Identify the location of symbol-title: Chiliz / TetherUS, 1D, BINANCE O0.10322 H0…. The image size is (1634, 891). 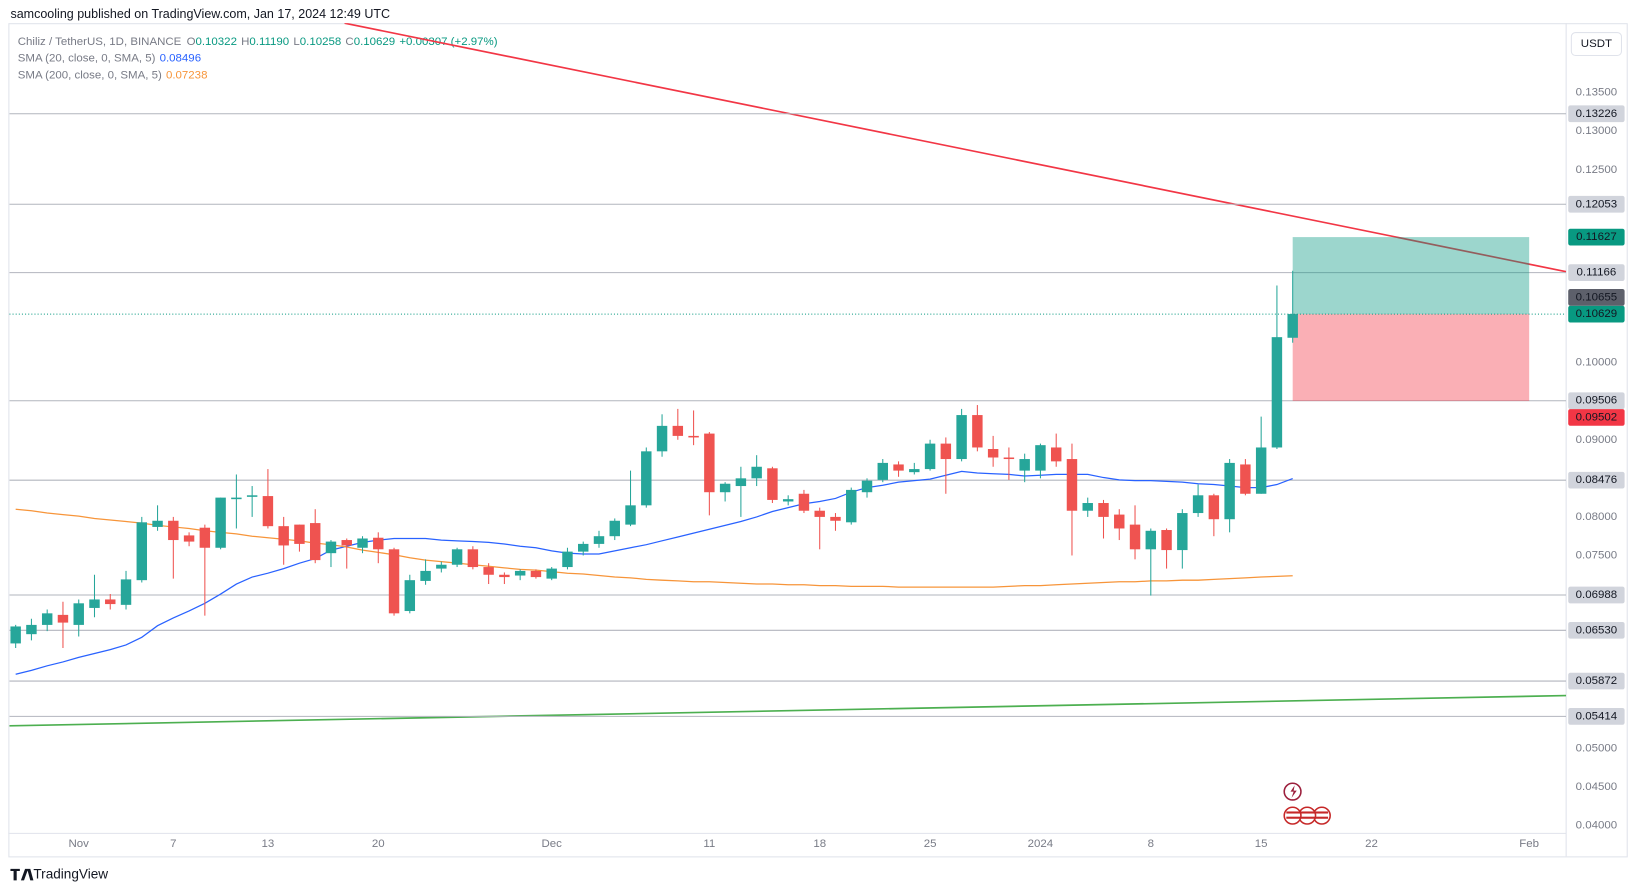
(258, 42).